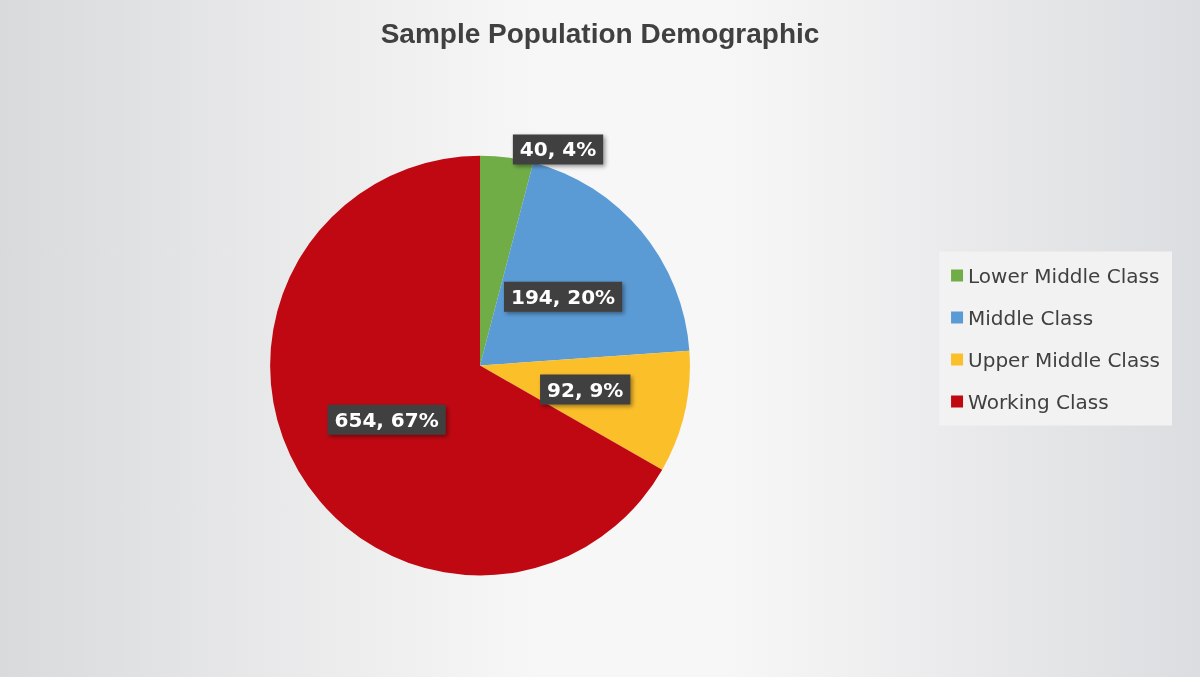  Describe the element at coordinates (558, 149) in the screenshot. I see `data-label: 40, 4%` at that location.